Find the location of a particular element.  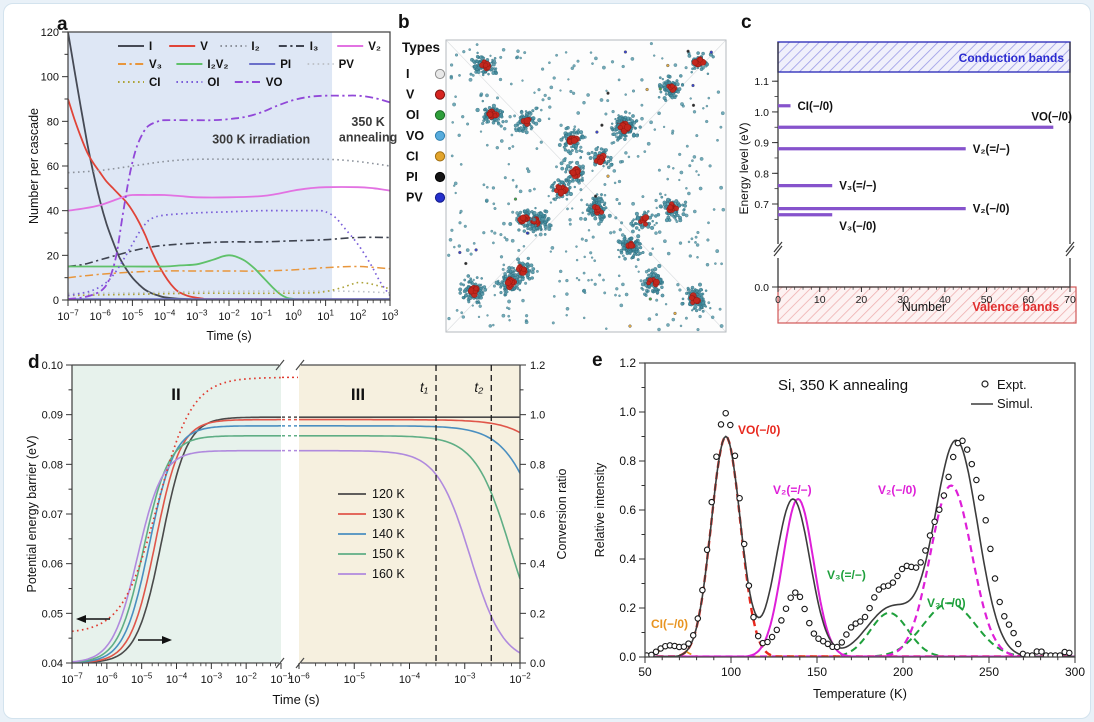

panel-b-defect-scatter-snapshot: Types IV OI VO CI PI PV is located at coordinates (564, 186).